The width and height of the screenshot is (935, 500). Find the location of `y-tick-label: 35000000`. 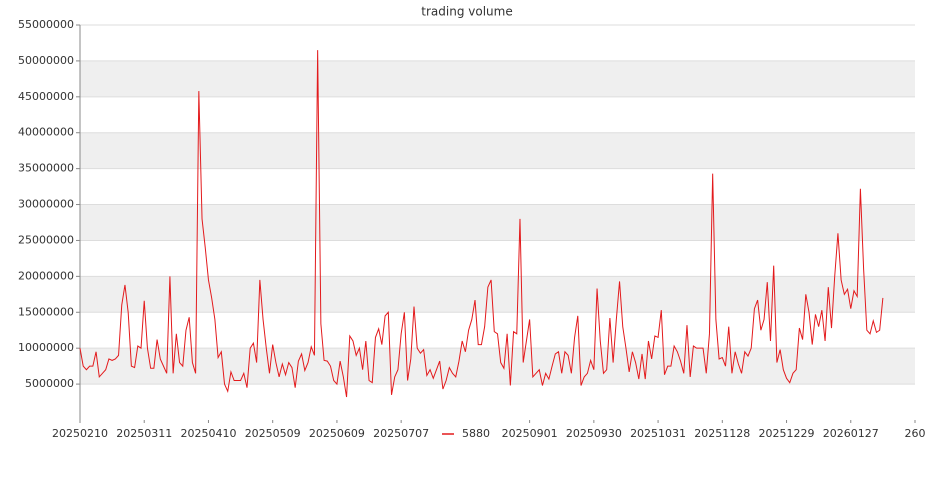

y-tick-label: 35000000 is located at coordinates (46, 168).